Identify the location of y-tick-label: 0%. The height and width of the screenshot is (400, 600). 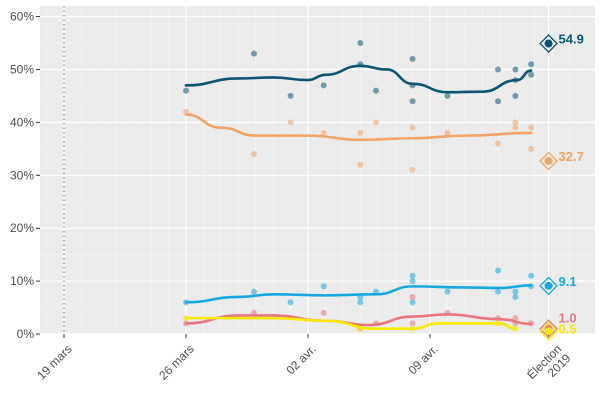
(26, 334).